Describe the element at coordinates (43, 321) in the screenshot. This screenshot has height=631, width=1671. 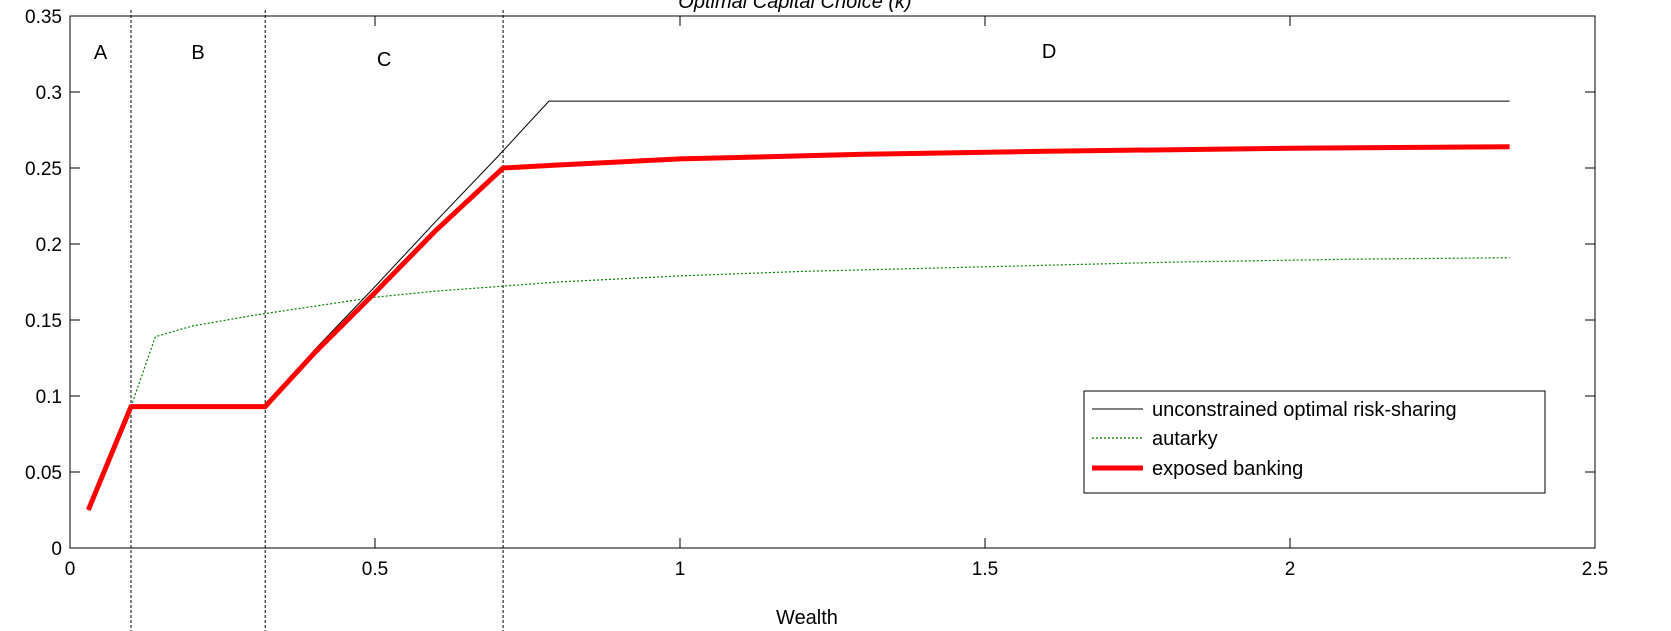
I see `y-tick-label: 0.15` at that location.